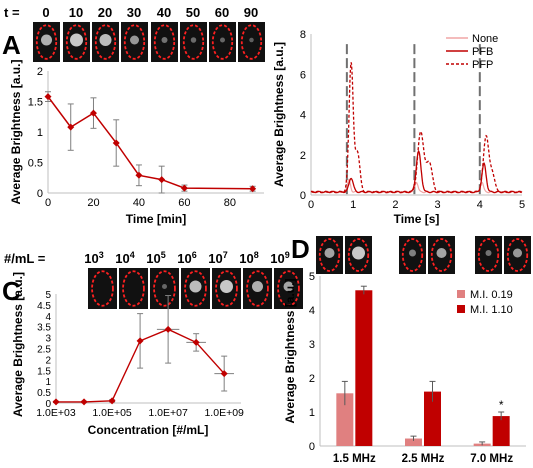 The image size is (533, 468). Describe the element at coordinates (312, 311) in the screenshot. I see `y-tick-label: 4` at that location.